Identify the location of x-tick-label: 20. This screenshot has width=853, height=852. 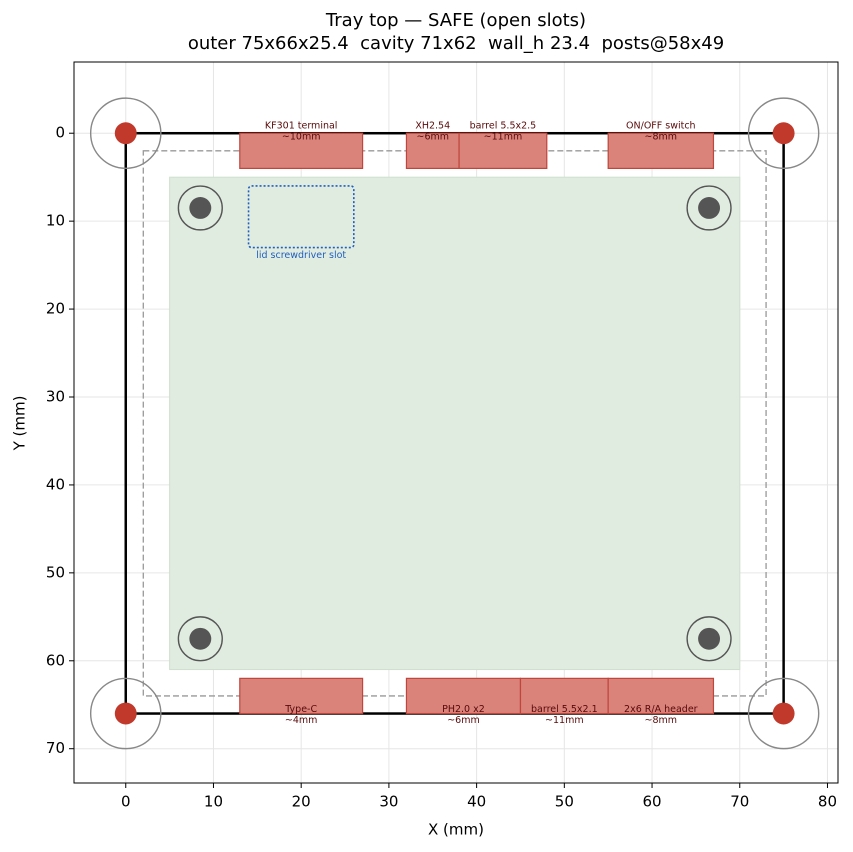
(301, 802).